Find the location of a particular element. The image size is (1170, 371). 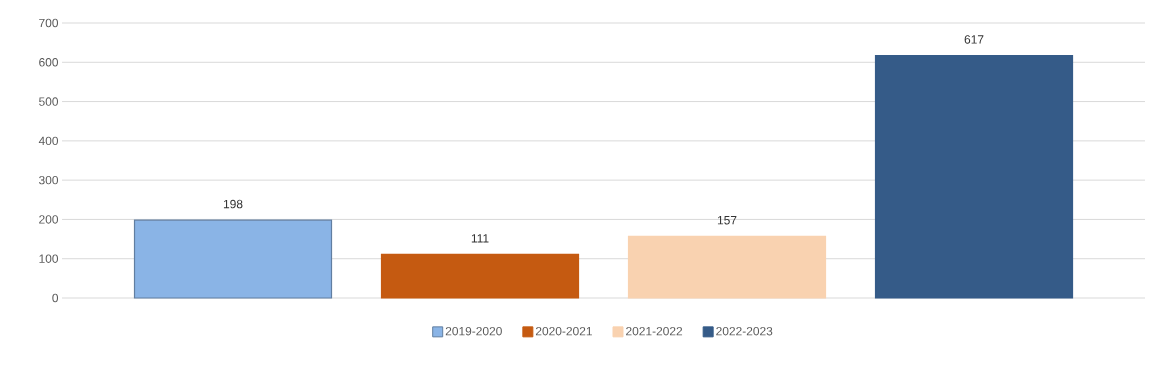

data-label: 111 is located at coordinates (480, 238).